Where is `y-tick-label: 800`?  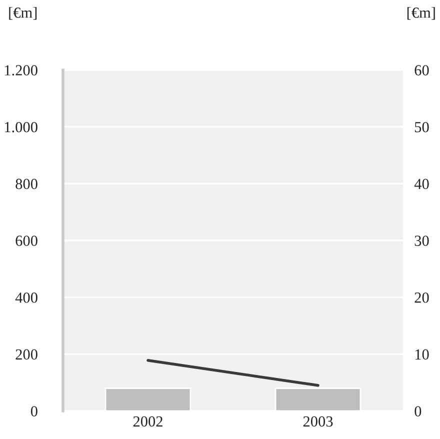
y-tick-label: 800 is located at coordinates (27, 184).